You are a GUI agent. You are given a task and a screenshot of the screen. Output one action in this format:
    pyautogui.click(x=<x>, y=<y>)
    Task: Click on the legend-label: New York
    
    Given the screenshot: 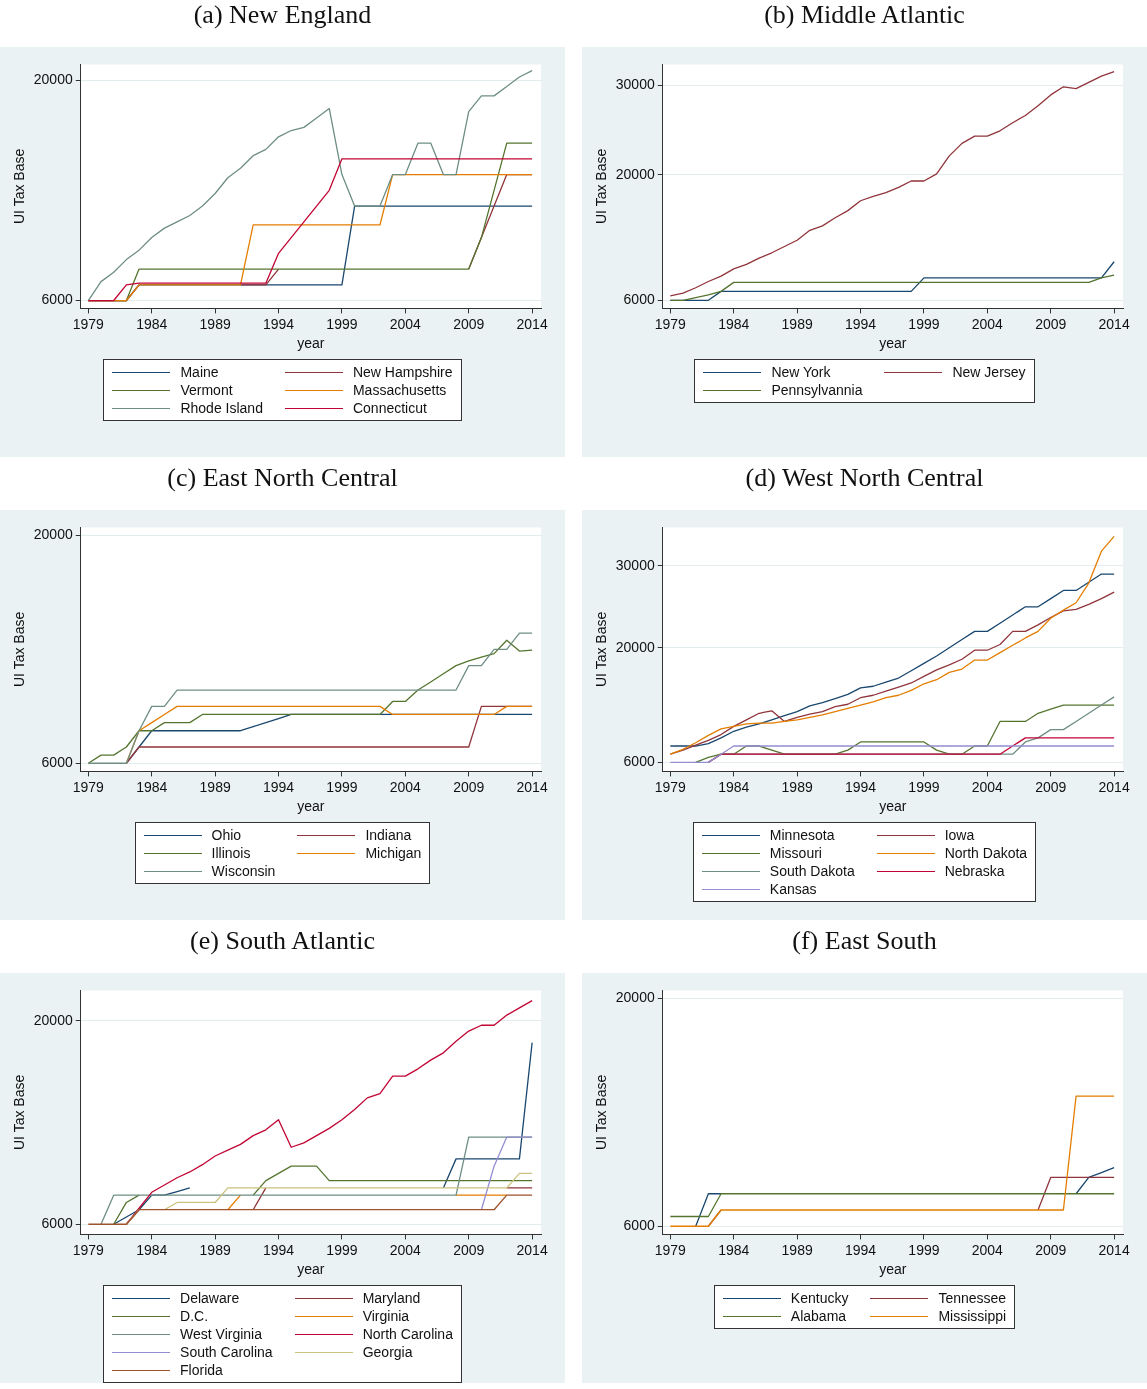 What is the action you would take?
    pyautogui.click(x=801, y=372)
    